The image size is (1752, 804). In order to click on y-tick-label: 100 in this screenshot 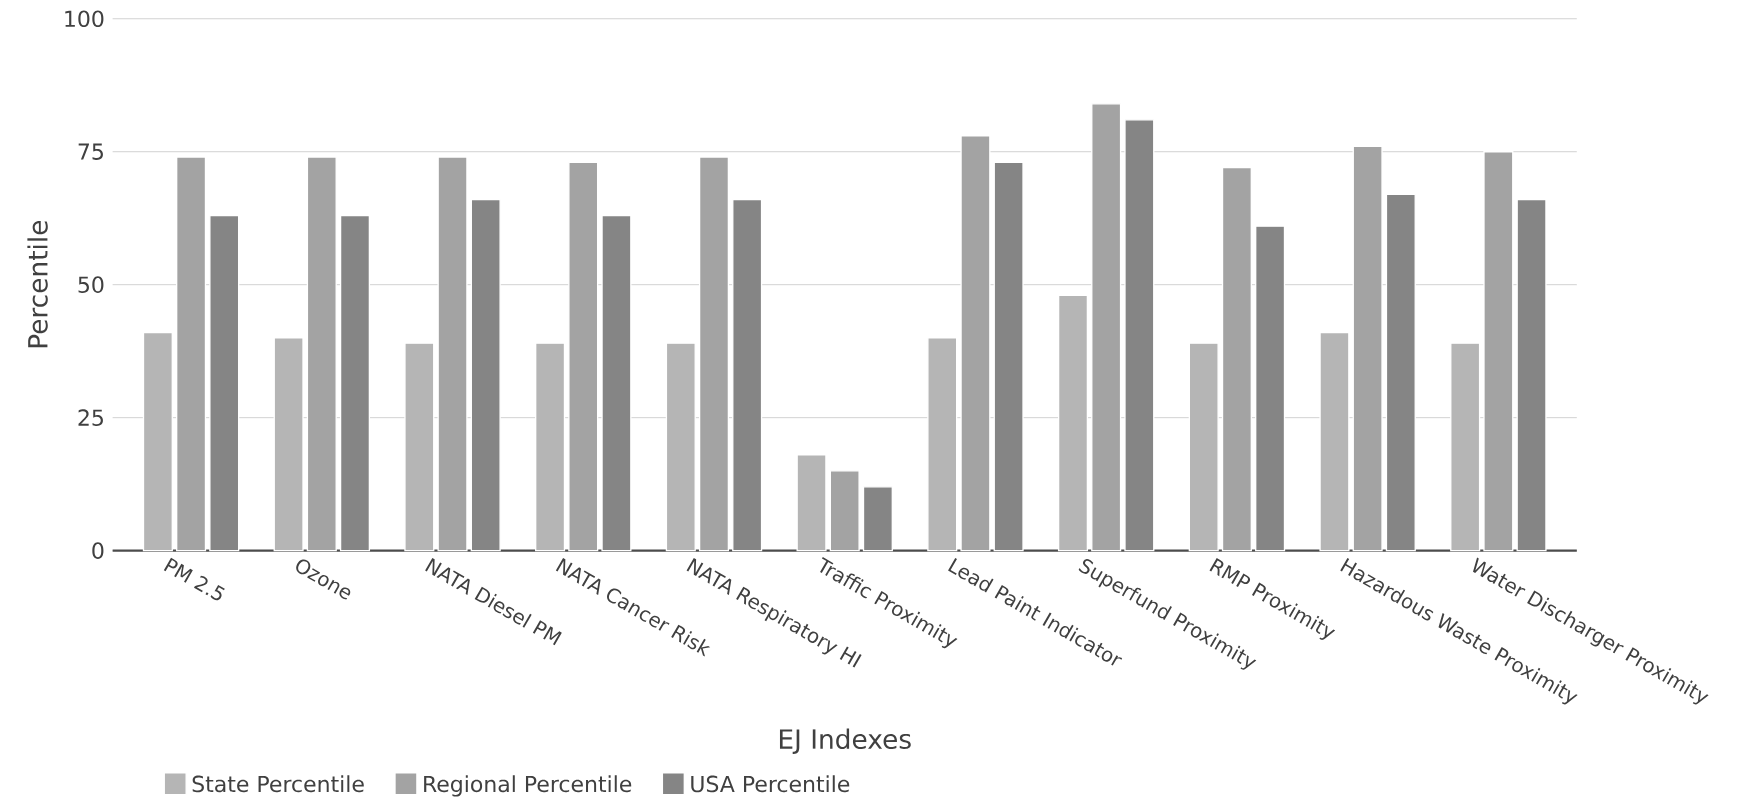, I will do `click(84, 19)`.